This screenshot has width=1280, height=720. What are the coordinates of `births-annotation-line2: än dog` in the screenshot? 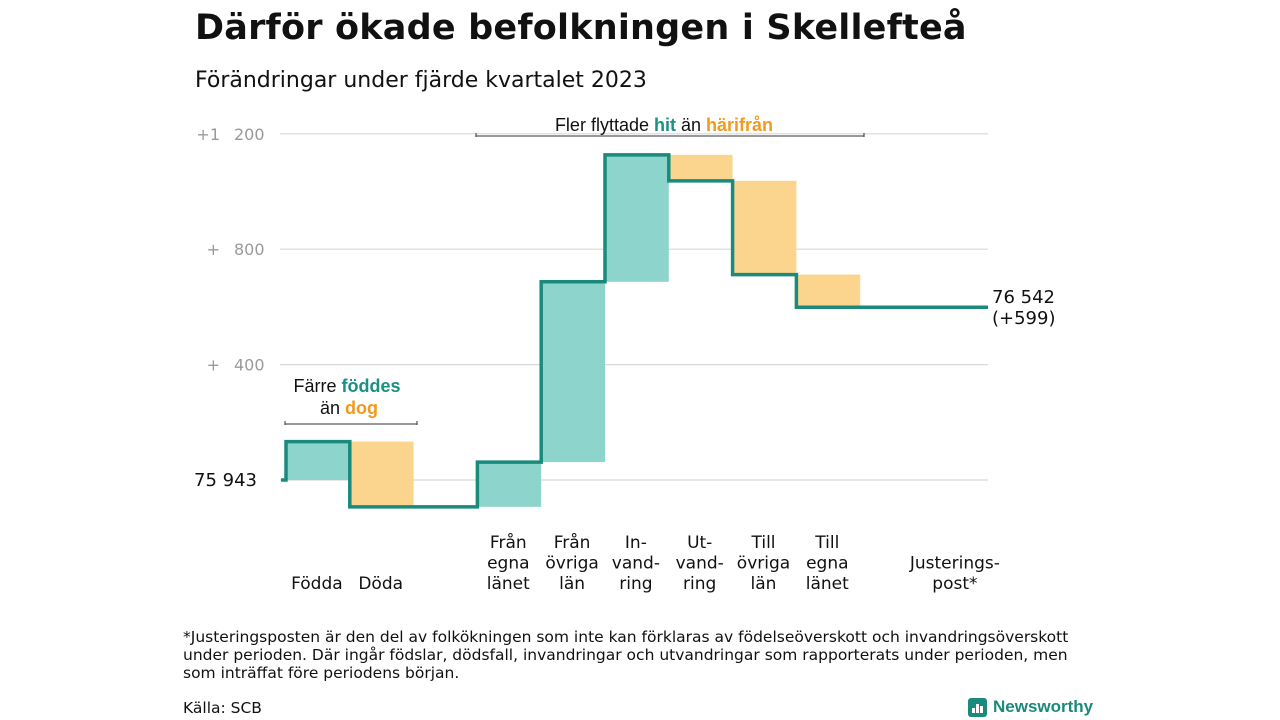 It's located at (349, 408).